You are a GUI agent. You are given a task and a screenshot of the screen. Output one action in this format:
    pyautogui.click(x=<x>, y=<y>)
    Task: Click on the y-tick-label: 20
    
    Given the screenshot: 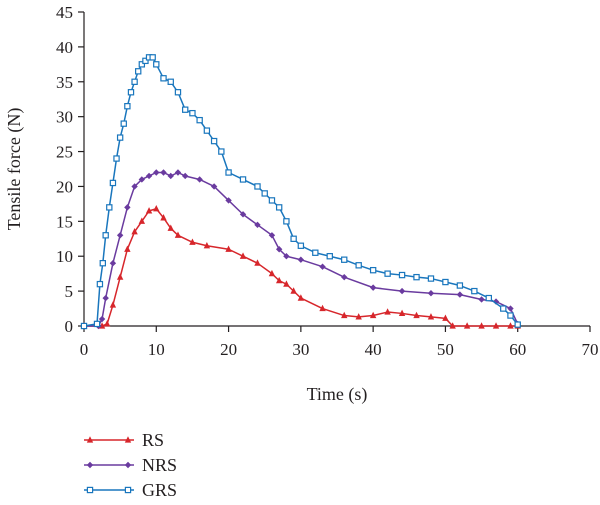 What is the action you would take?
    pyautogui.click(x=64, y=186)
    